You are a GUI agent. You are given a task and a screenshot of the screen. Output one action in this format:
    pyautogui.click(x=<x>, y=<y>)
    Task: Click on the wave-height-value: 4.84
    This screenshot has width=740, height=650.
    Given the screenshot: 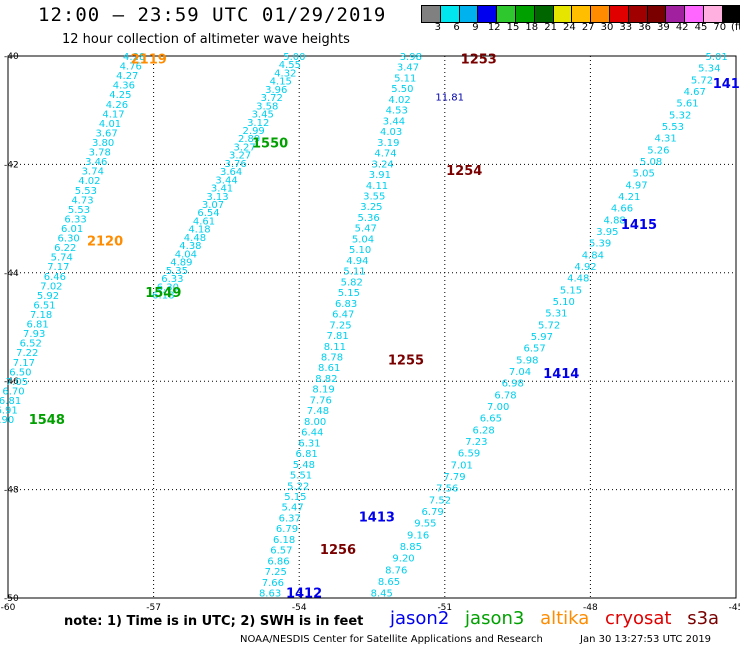 What is the action you would take?
    pyautogui.click(x=593, y=255)
    